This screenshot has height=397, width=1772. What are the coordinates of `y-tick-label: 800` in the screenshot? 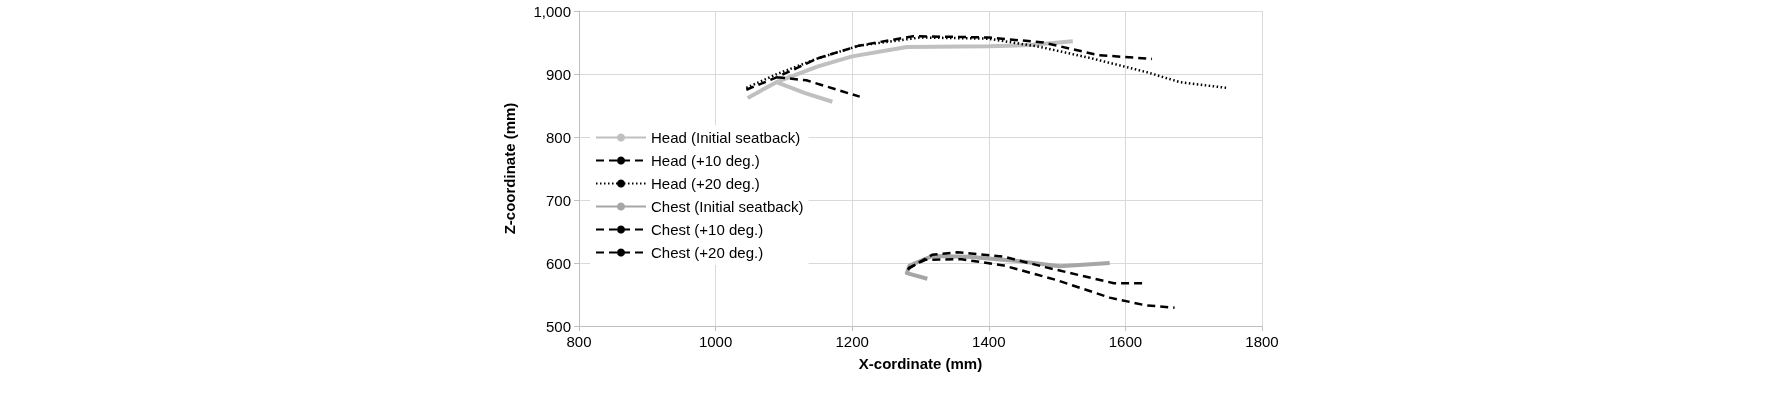 It's located at (558, 137).